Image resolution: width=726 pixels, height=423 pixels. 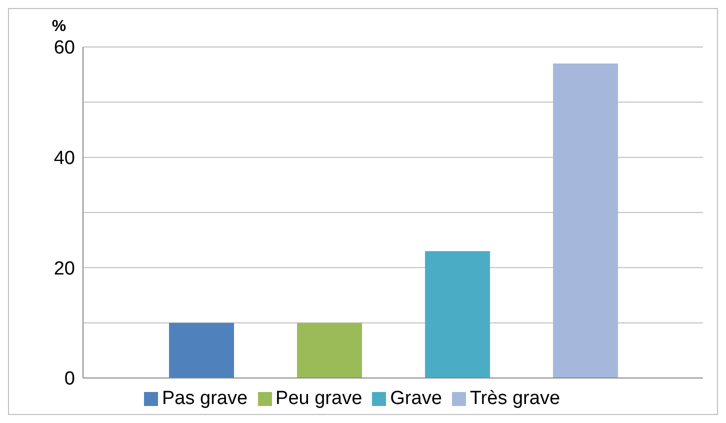 I want to click on y-tick-label: 20, so click(x=64, y=269).